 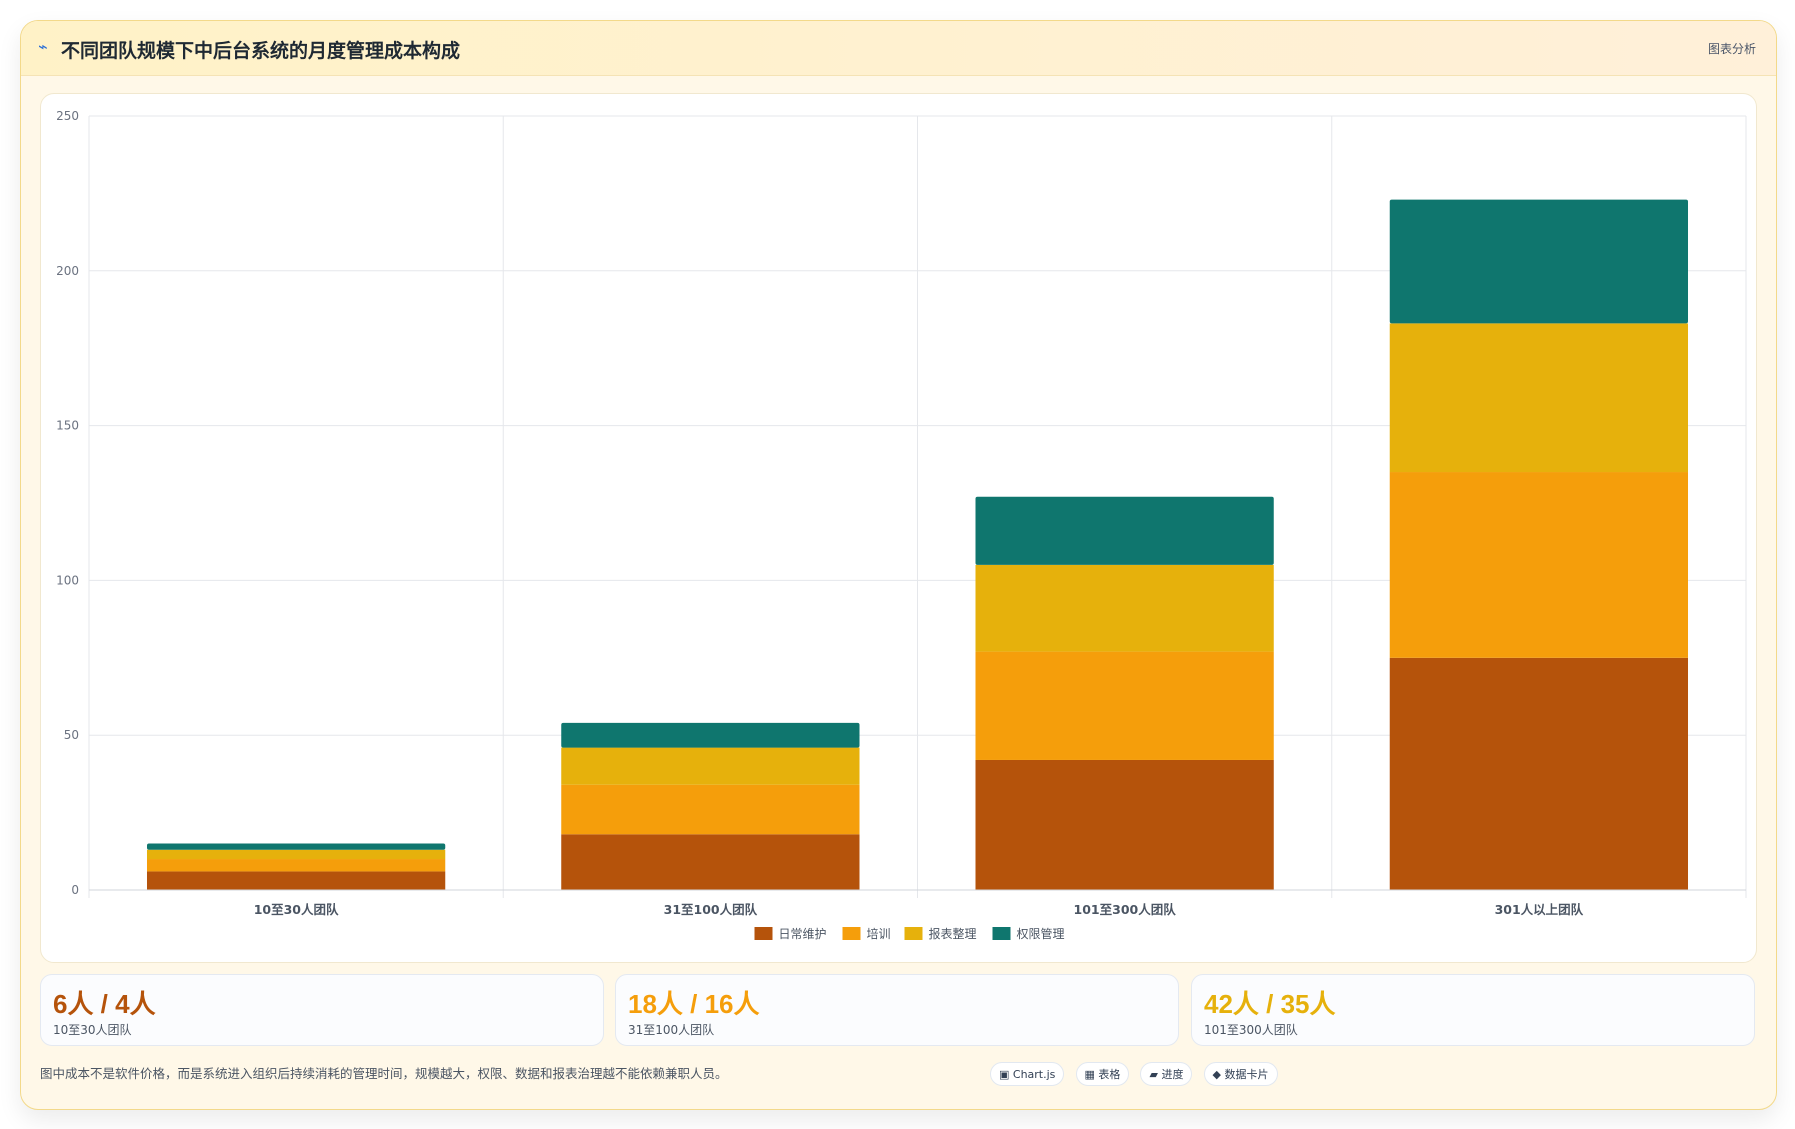 What do you see at coordinates (261, 51) in the screenshot?
I see `page-title: 不同团队规模下中后台系统的月度管理成本构成` at bounding box center [261, 51].